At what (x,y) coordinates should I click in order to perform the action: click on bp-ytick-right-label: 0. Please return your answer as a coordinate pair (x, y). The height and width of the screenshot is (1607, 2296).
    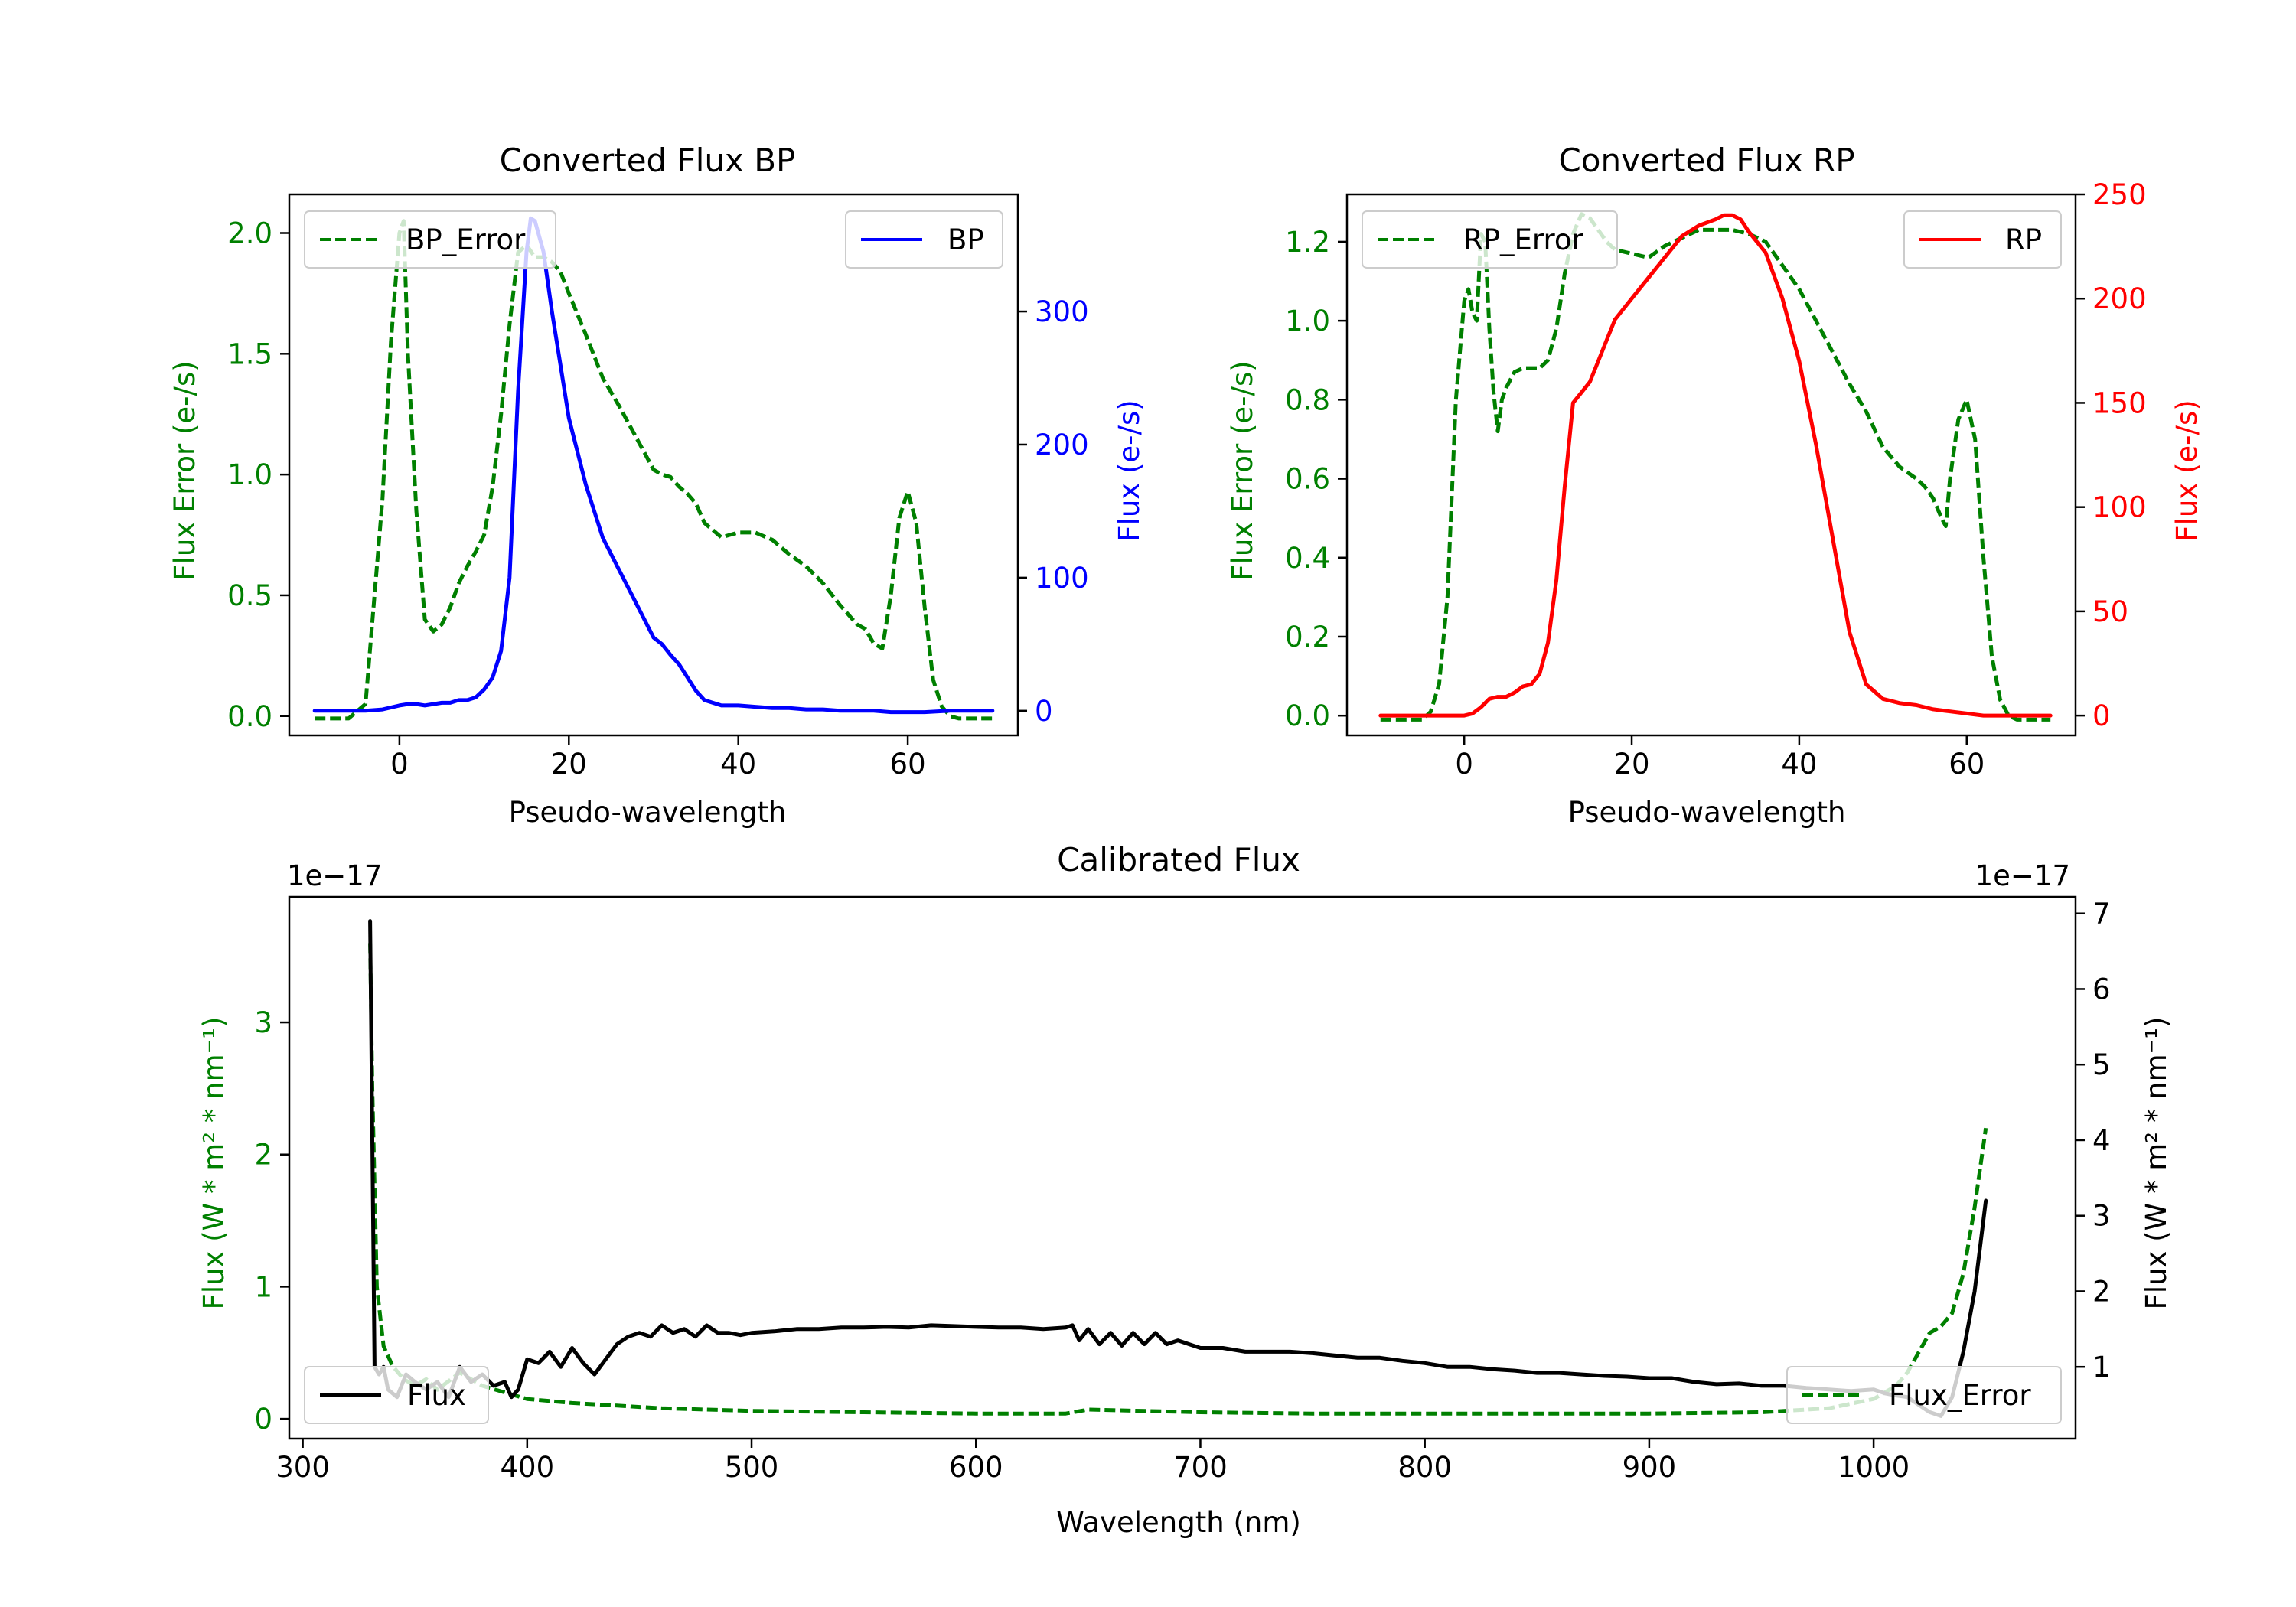
    Looking at the image, I should click on (1044, 711).